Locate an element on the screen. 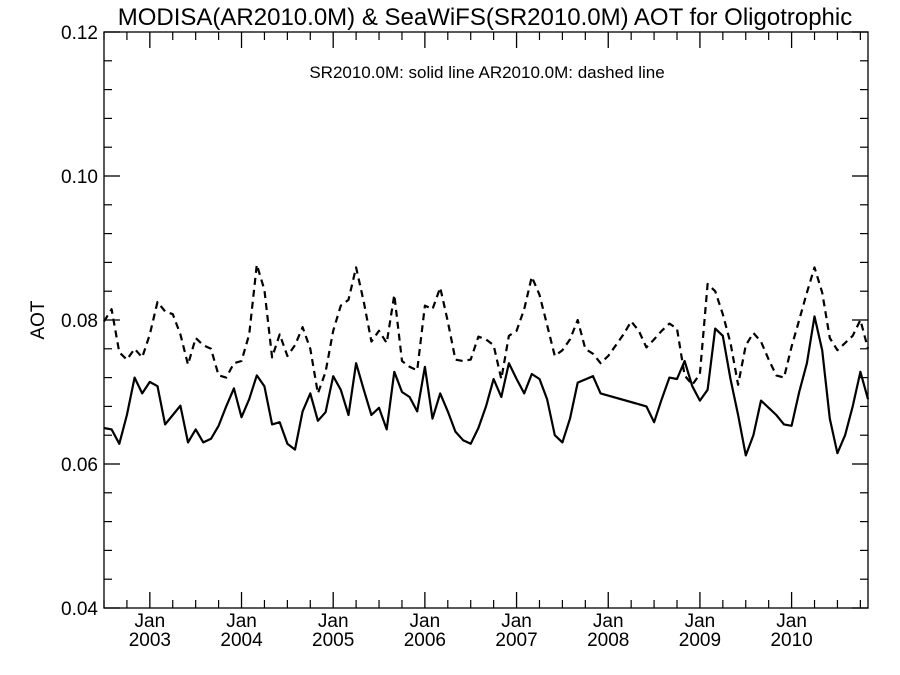  x-tick-year: 2003 is located at coordinates (150, 640).